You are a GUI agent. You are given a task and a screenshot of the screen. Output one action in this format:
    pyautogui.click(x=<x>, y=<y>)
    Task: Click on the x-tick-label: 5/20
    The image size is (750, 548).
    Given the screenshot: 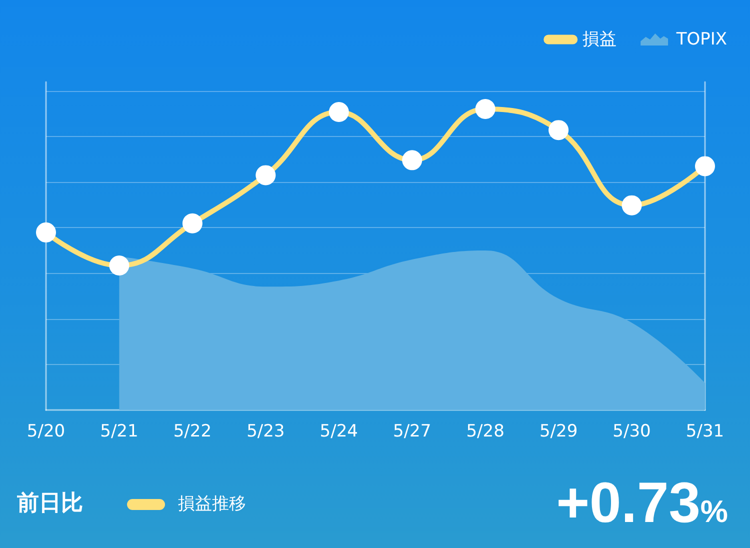 What is the action you would take?
    pyautogui.click(x=46, y=432)
    